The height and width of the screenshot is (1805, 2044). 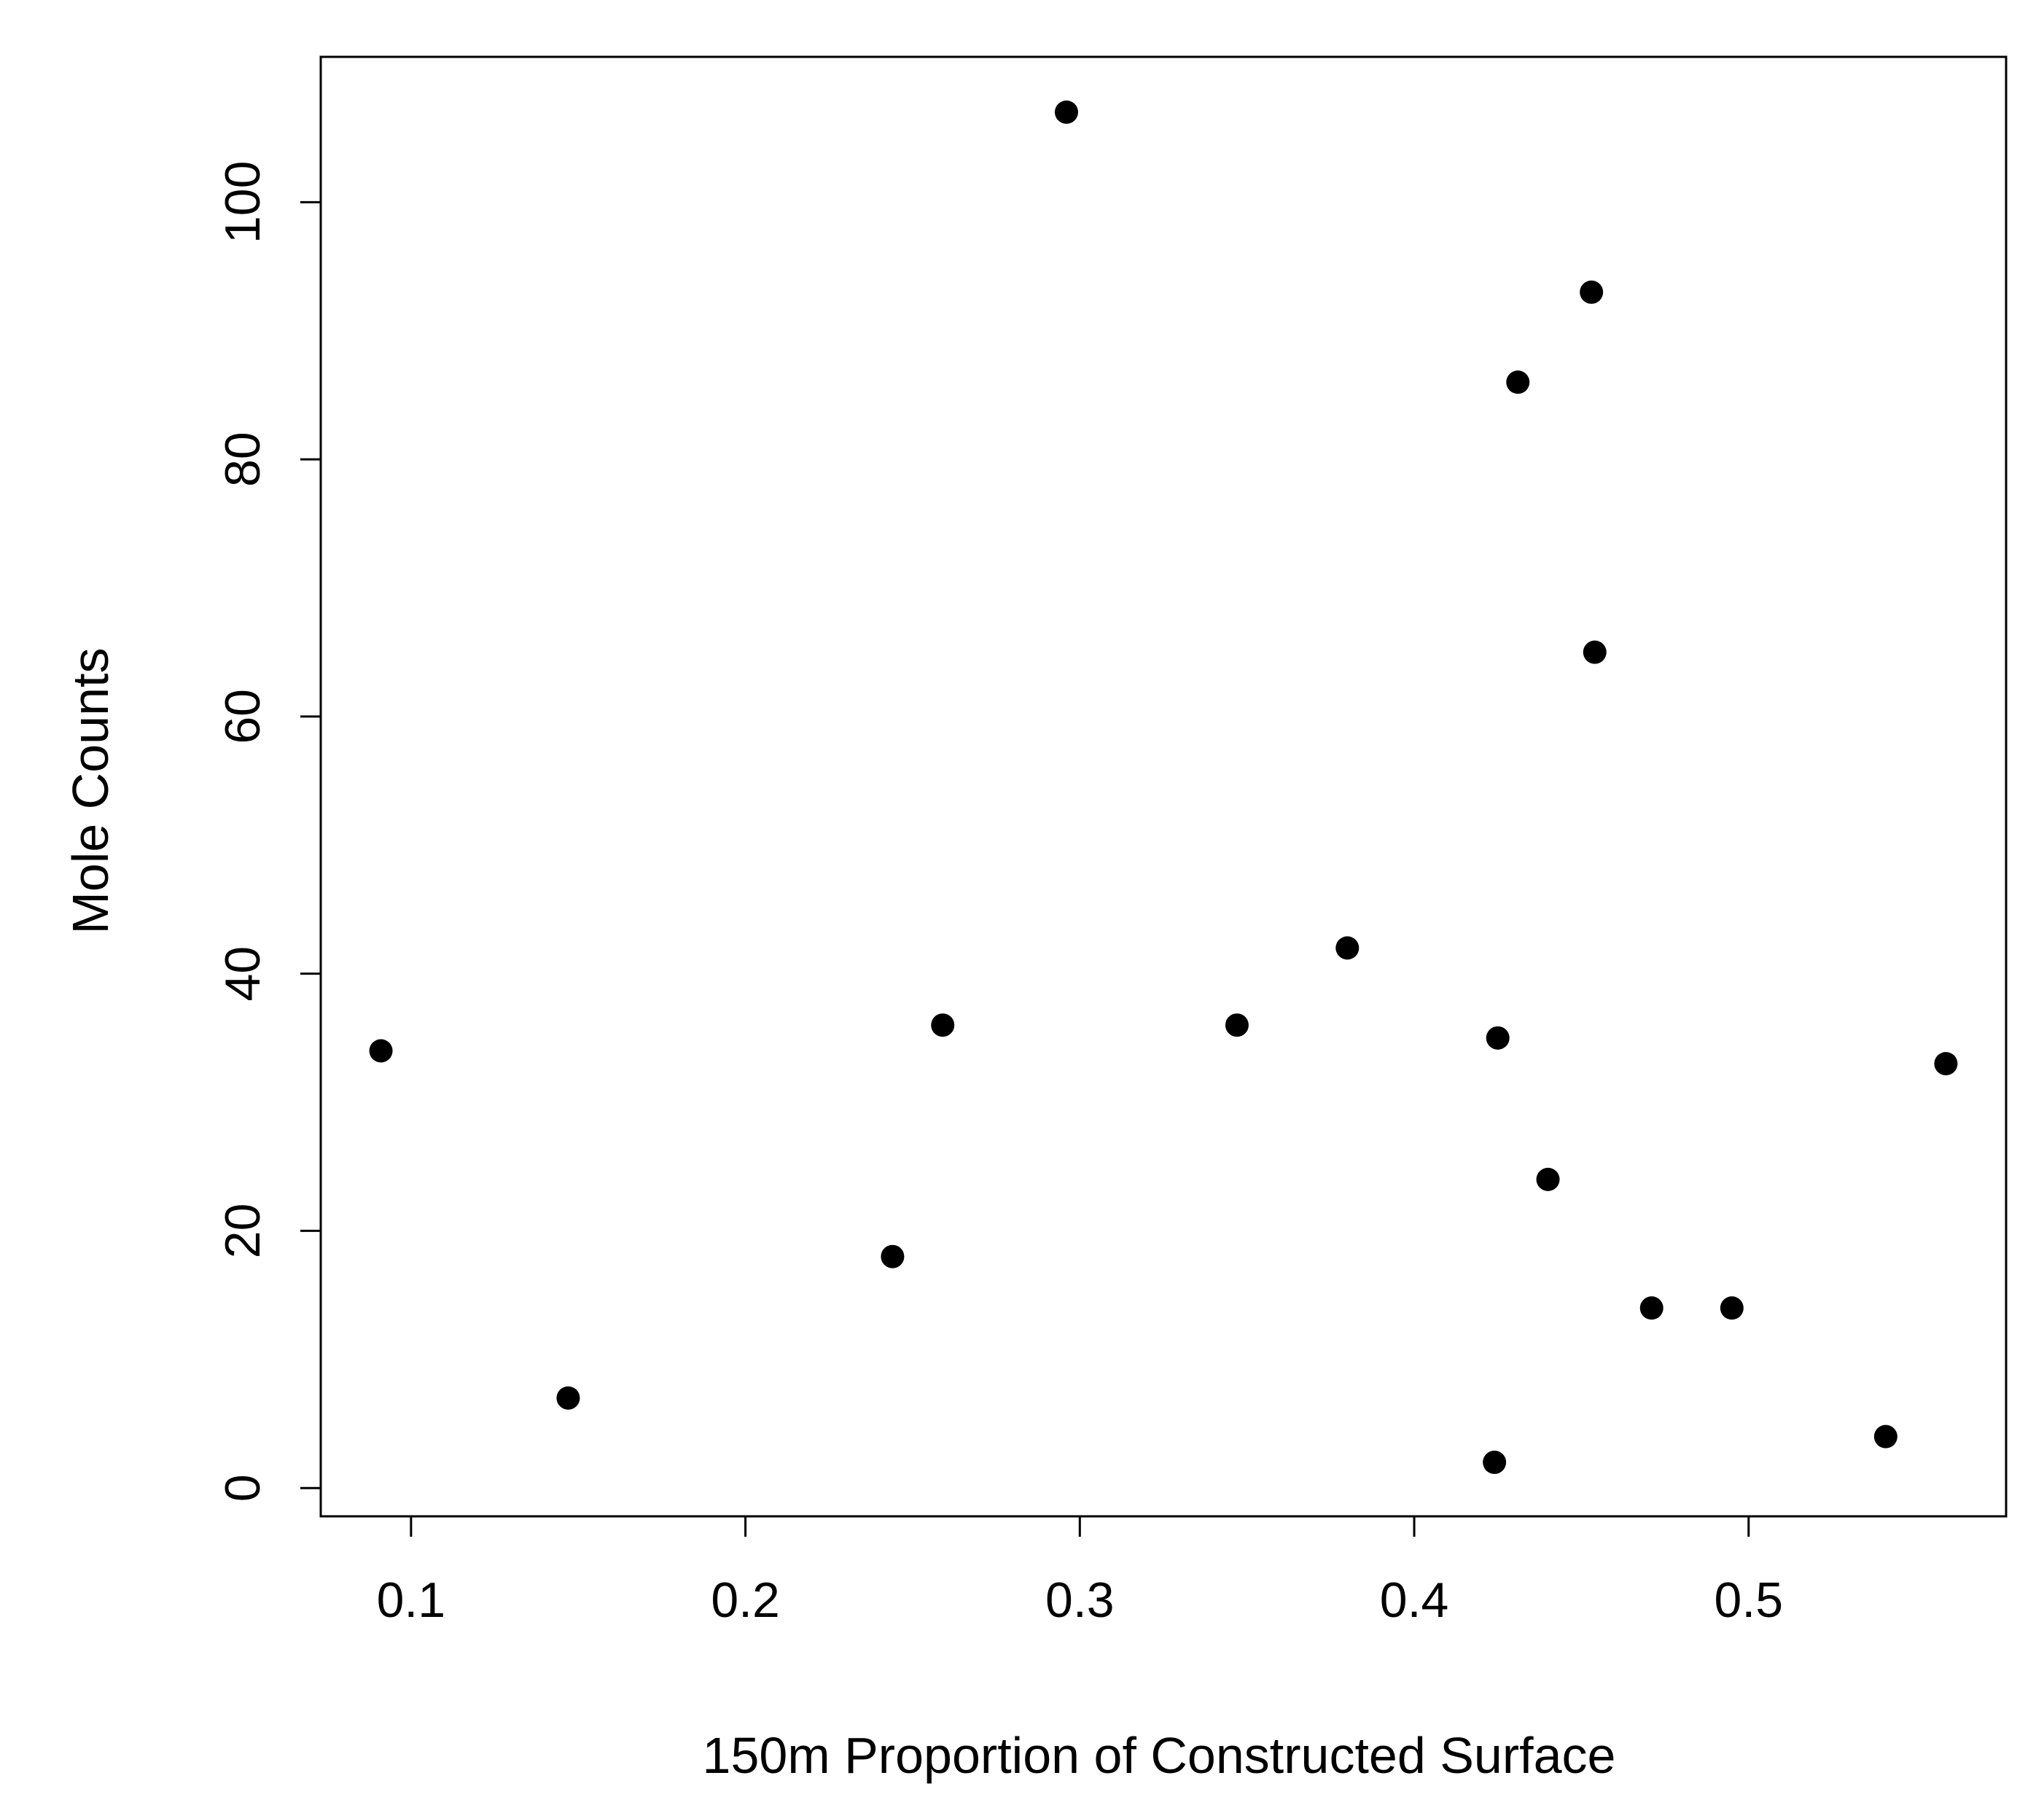 I want to click on y-axis-title: Mole Counts, so click(x=90, y=792).